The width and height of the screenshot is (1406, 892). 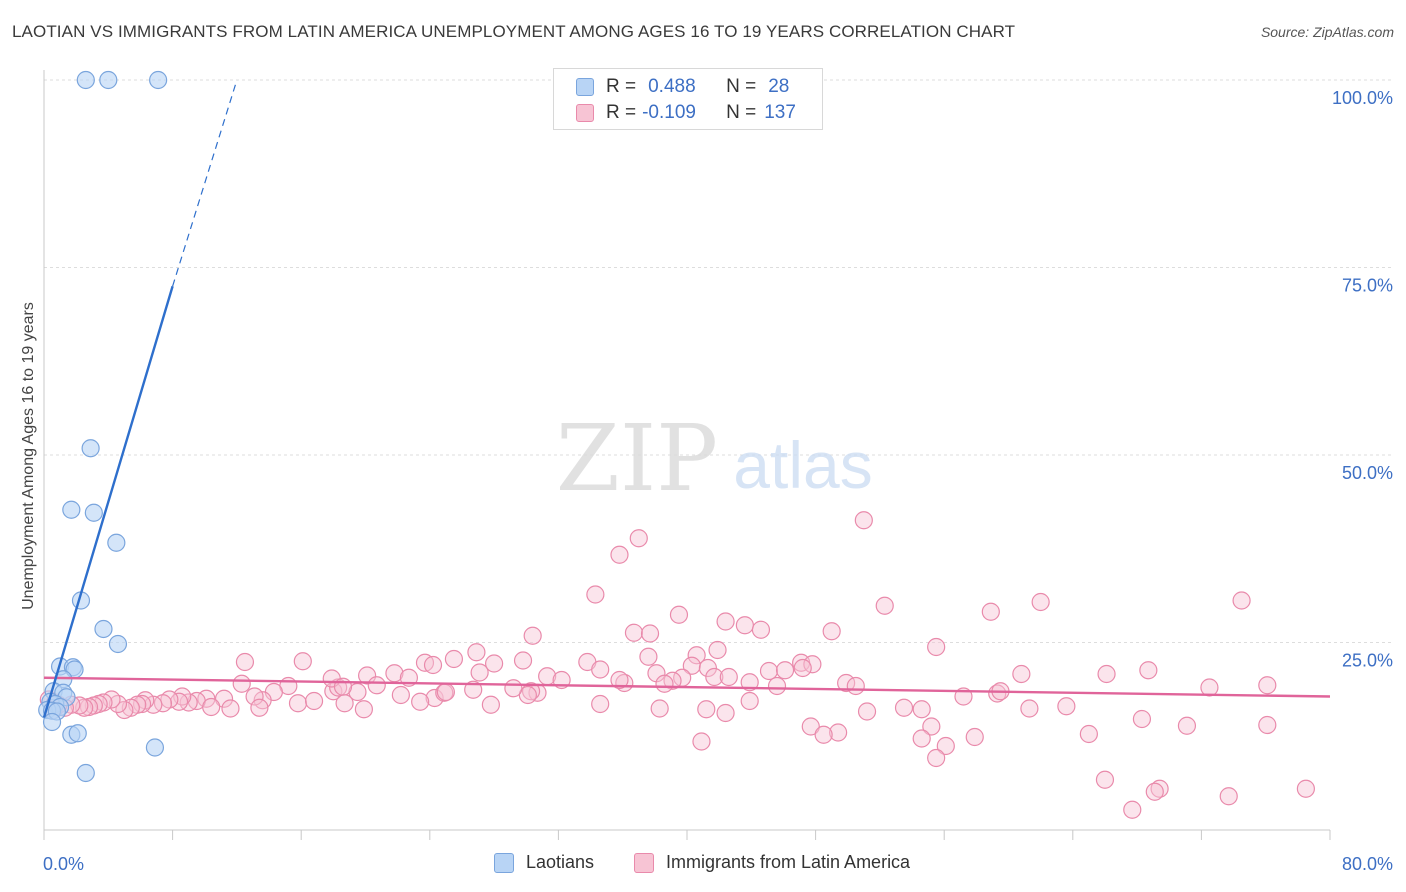 What do you see at coordinates (1367, 661) in the screenshot?
I see `y-tick-label: 25.0%` at bounding box center [1367, 661].